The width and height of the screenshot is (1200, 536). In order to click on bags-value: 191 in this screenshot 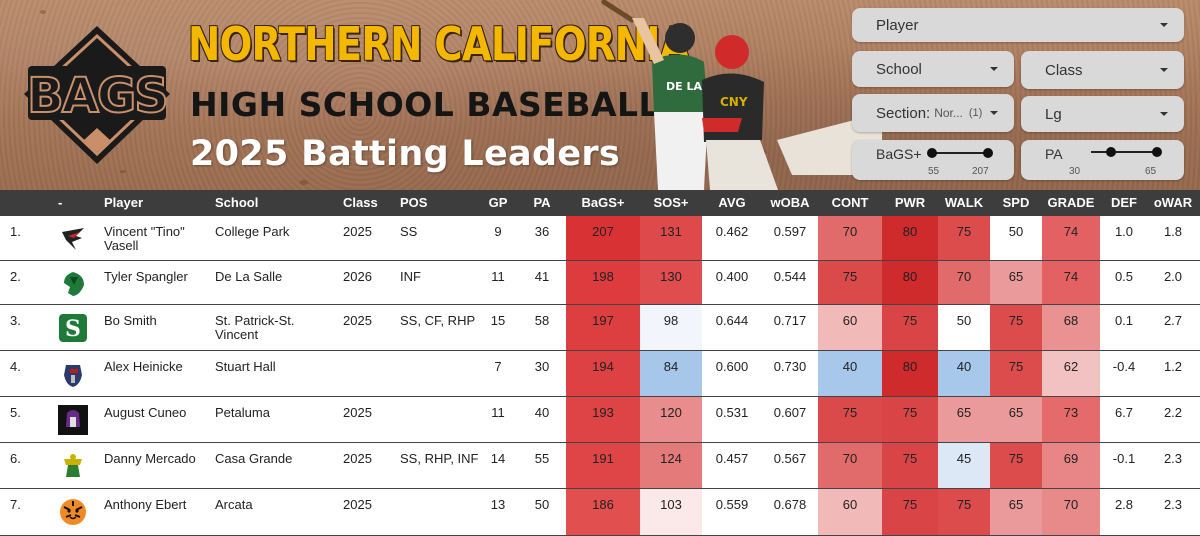, I will do `click(603, 458)`.